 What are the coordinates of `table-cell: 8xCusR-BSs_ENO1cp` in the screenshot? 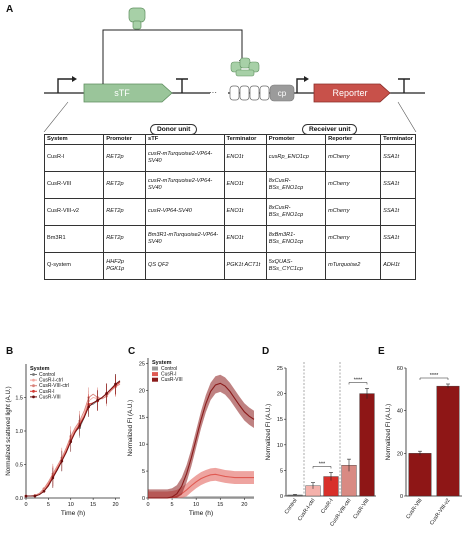 It's located at (296, 184).